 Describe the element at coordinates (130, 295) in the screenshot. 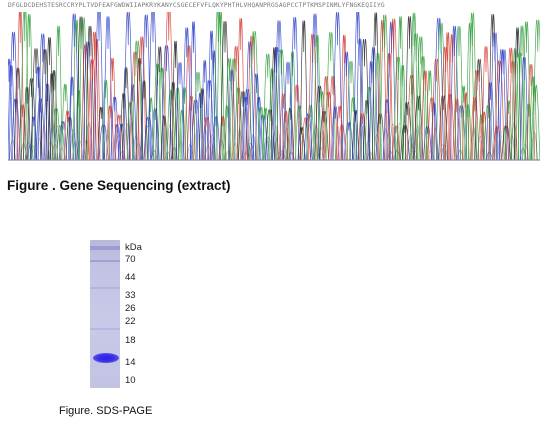

I see `marker-label: 33` at that location.